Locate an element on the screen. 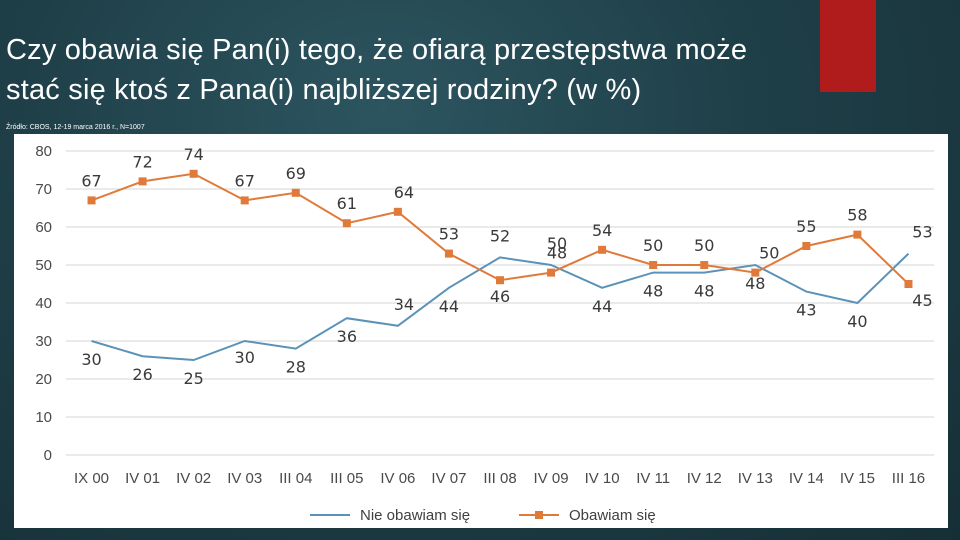  data-label: 45 is located at coordinates (922, 300).